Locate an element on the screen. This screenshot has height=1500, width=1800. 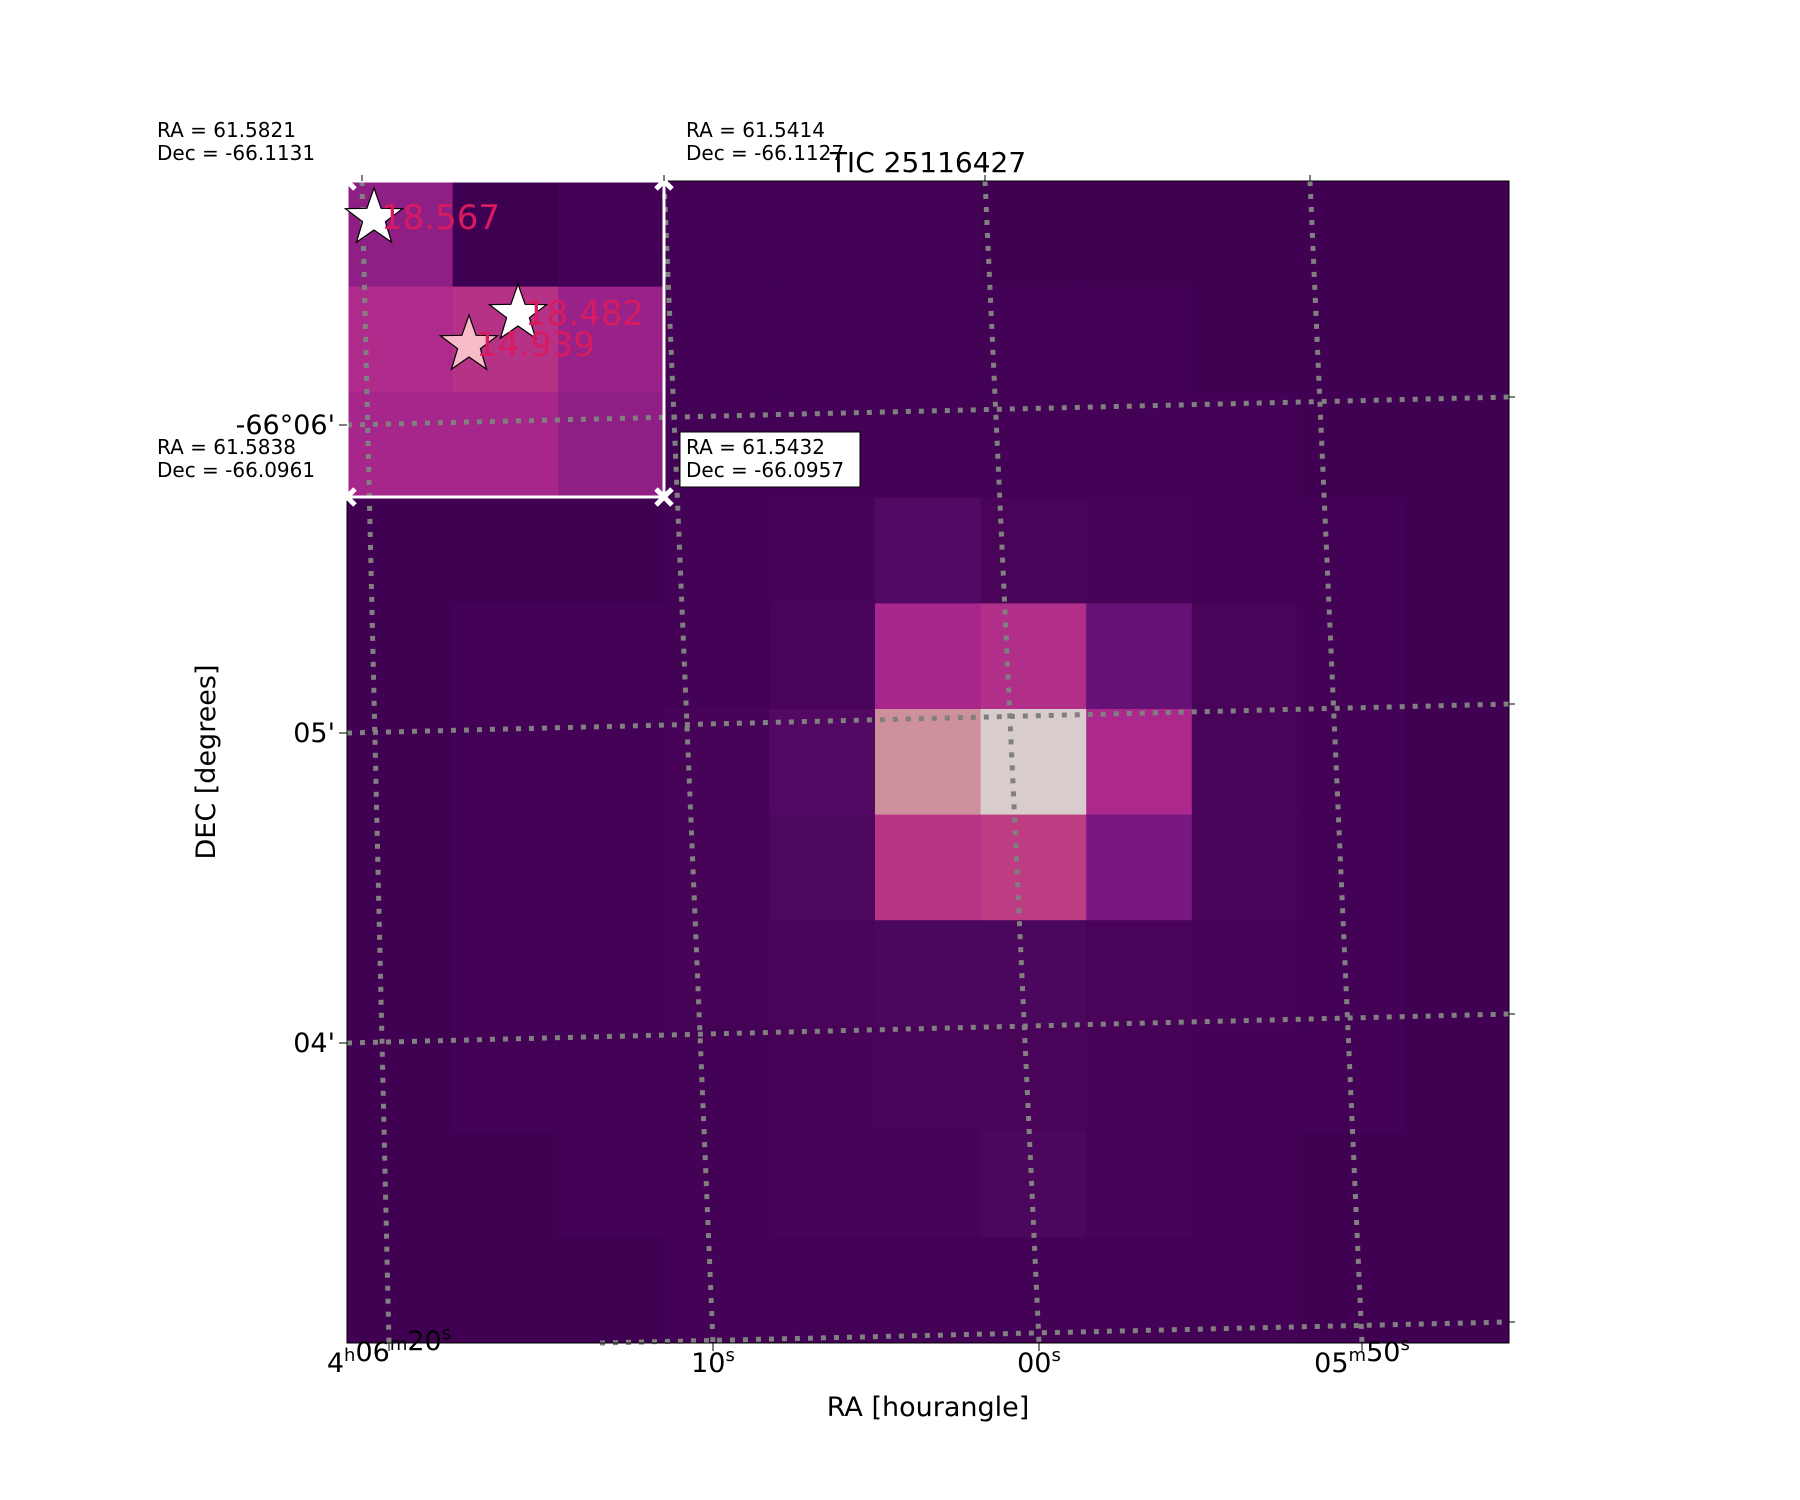
x-tick-label: 05m50s is located at coordinates (1362, 1356).